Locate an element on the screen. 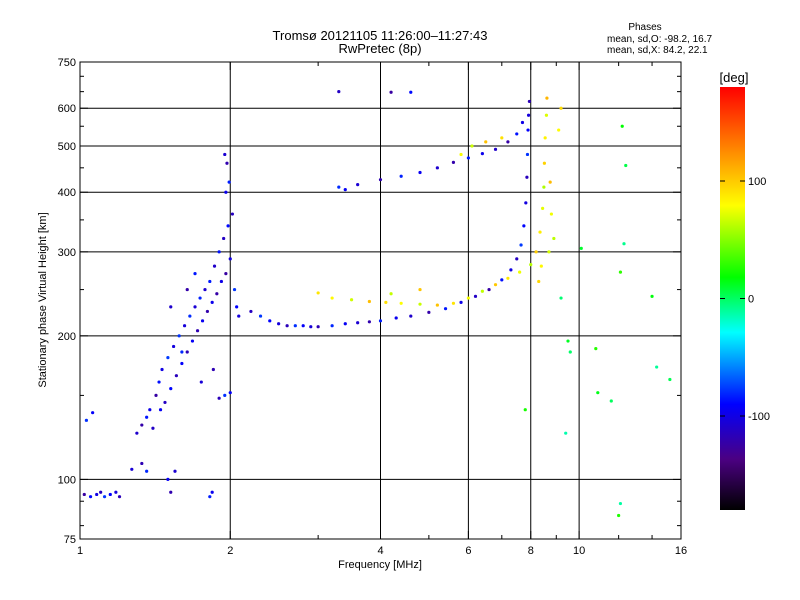 This screenshot has height=600, width=800. y-tick-label: 100 is located at coordinates (67, 480).